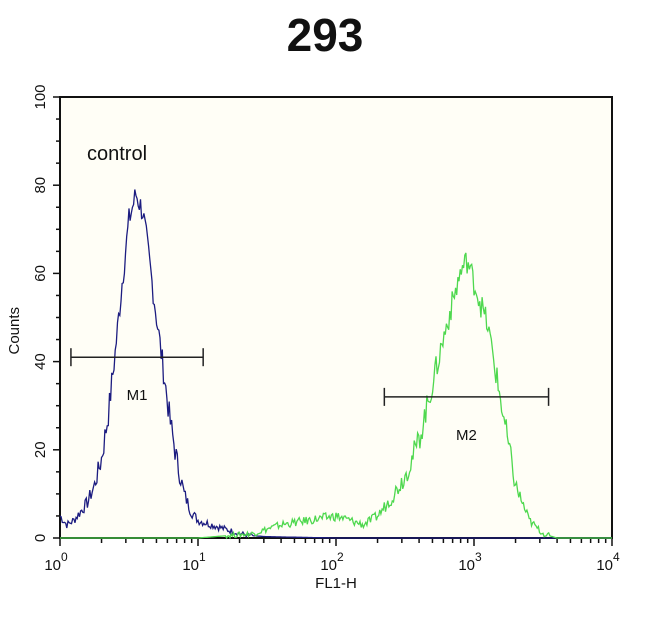  What do you see at coordinates (117, 154) in the screenshot?
I see `control-annotation: control` at bounding box center [117, 154].